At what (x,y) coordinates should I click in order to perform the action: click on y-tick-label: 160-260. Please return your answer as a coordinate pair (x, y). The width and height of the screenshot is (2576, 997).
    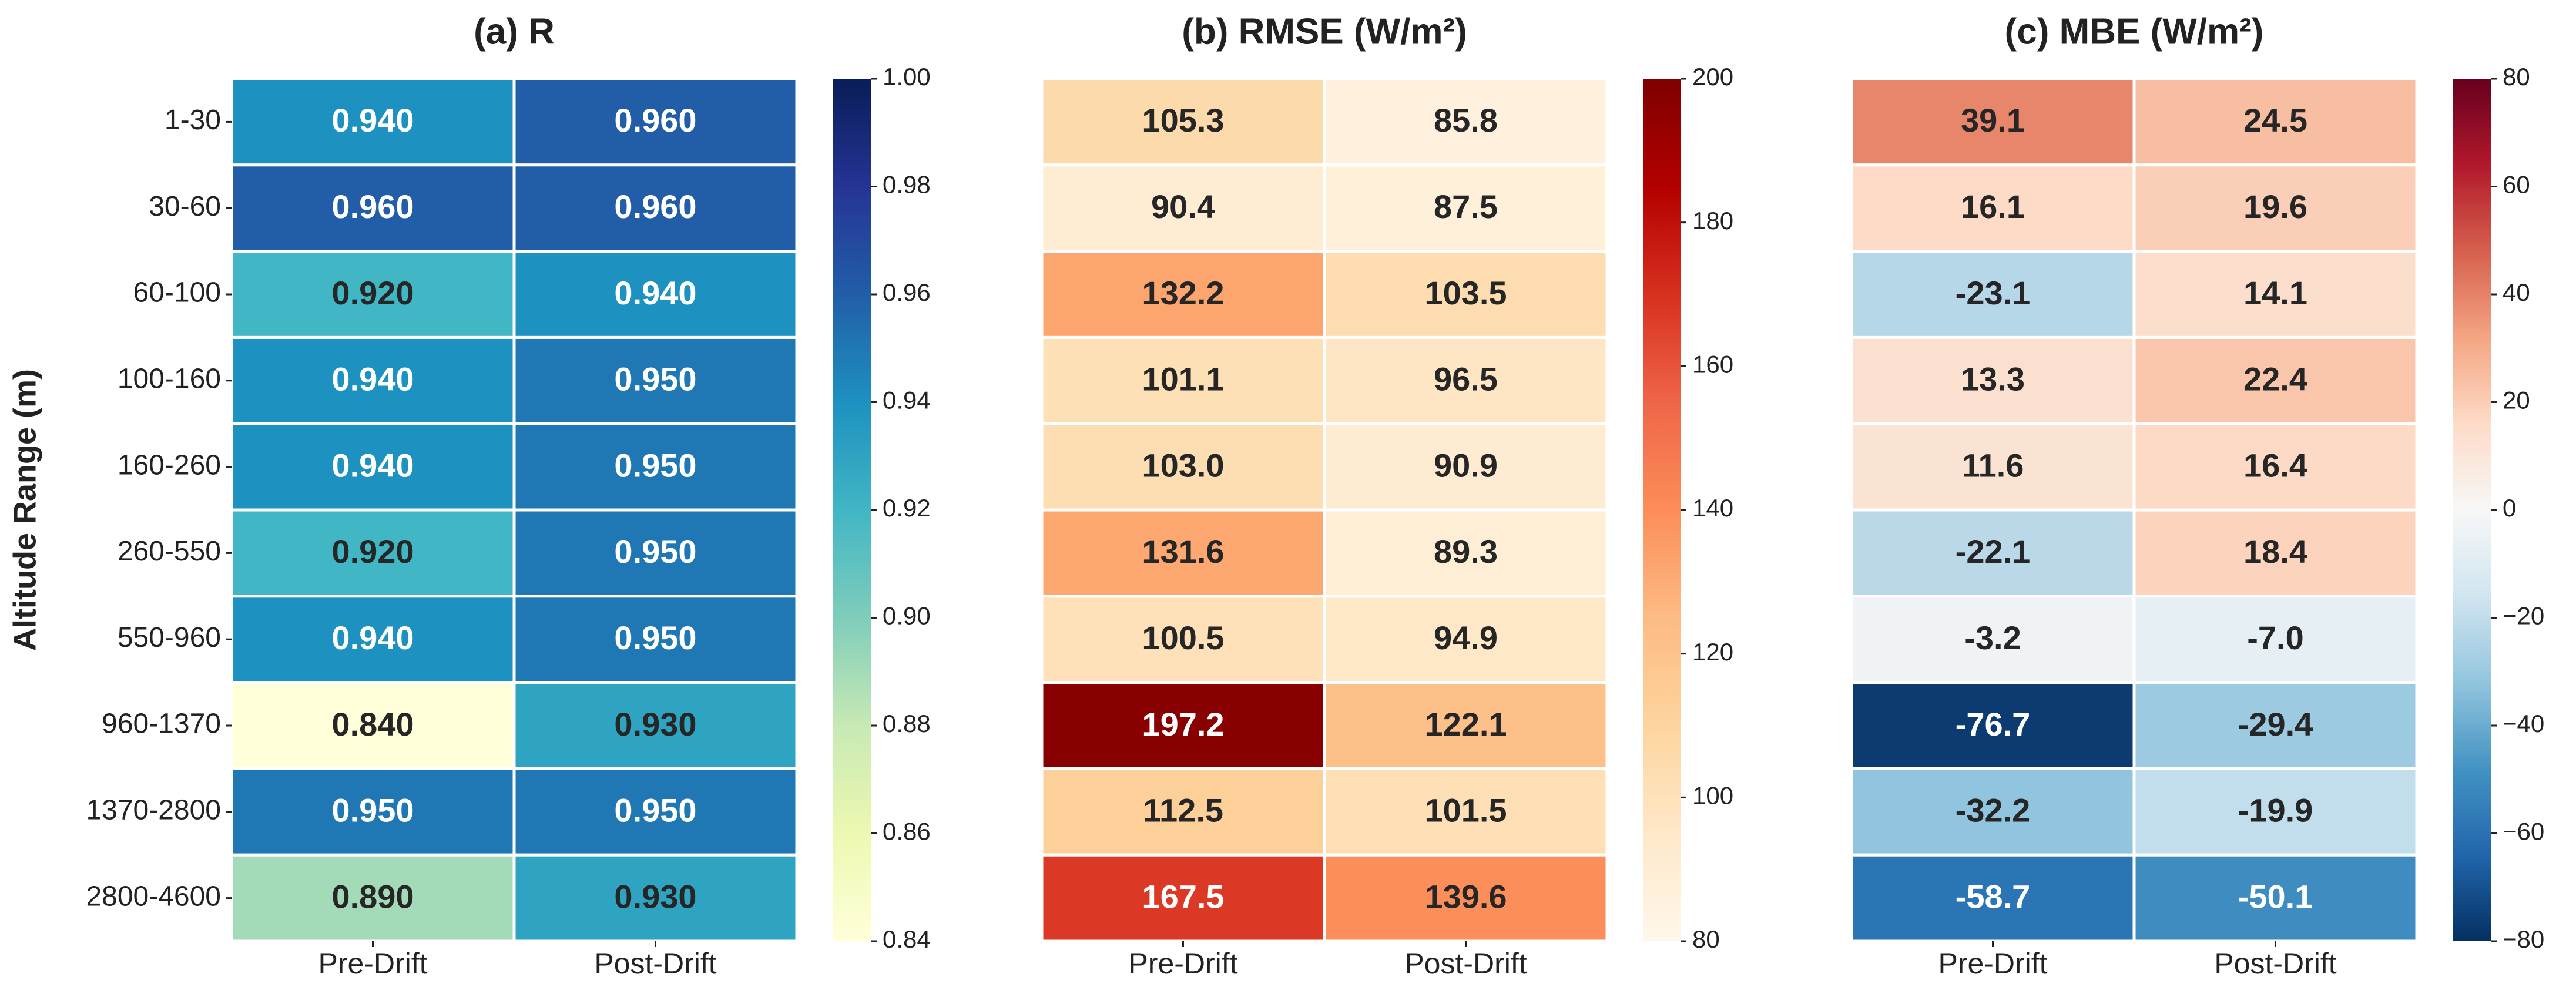
    Looking at the image, I should click on (169, 465).